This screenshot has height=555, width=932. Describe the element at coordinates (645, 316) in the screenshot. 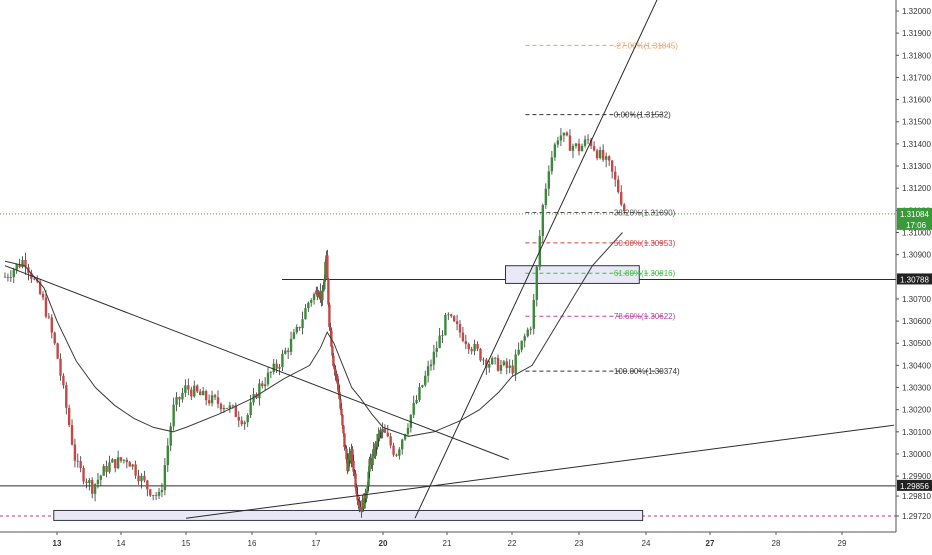

I see `fib-level-label: 78.60%(1.30622)` at that location.